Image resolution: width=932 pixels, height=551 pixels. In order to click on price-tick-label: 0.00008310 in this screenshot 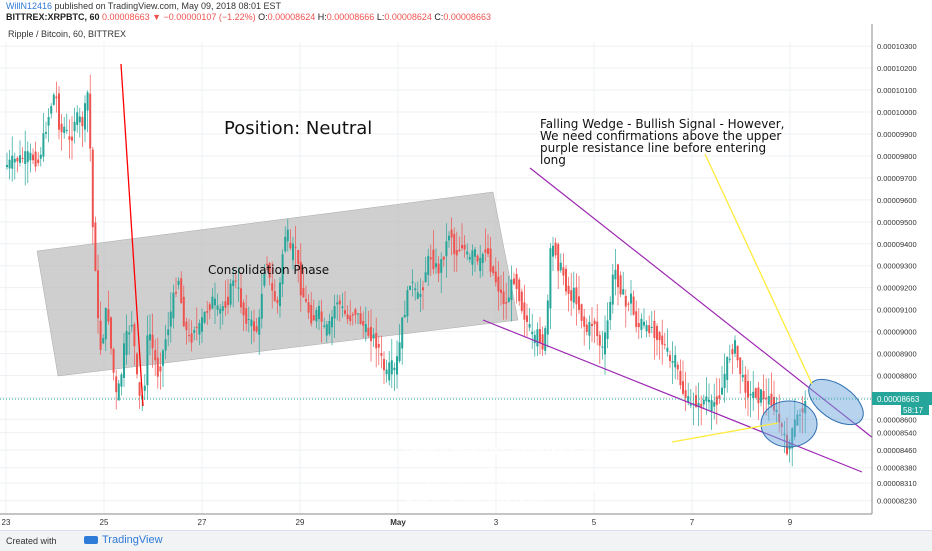, I will do `click(897, 483)`.